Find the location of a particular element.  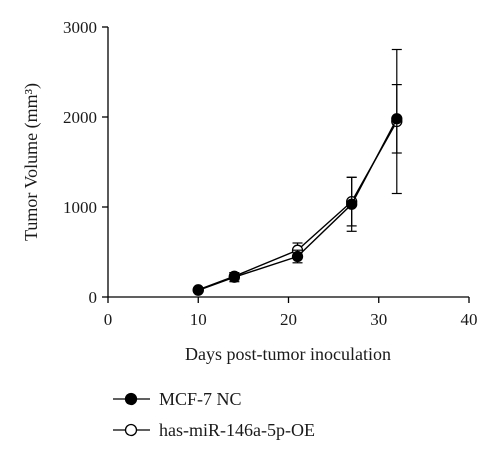

x-tick-label: 20 is located at coordinates (288, 319).